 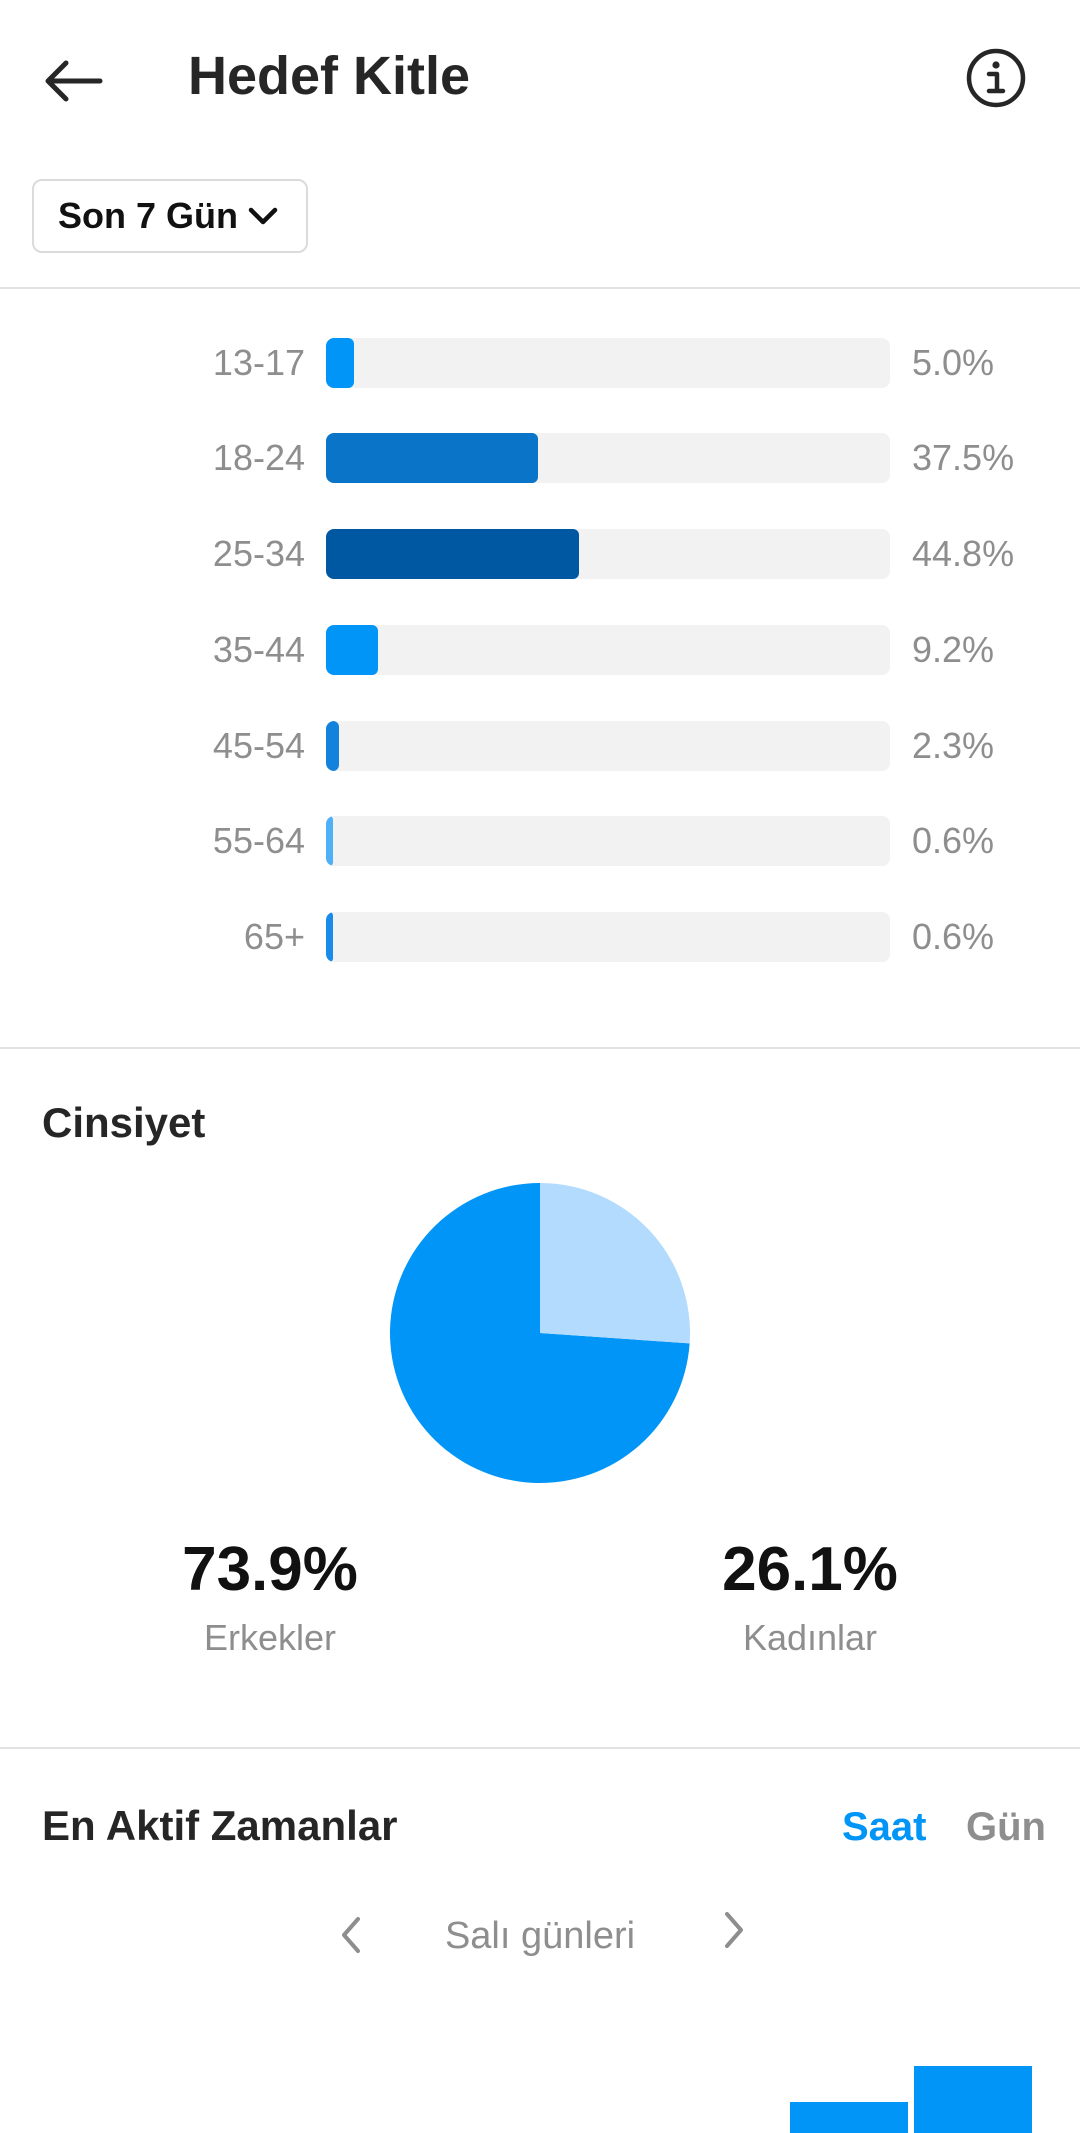 I want to click on next-day-button, so click(x=735, y=1930).